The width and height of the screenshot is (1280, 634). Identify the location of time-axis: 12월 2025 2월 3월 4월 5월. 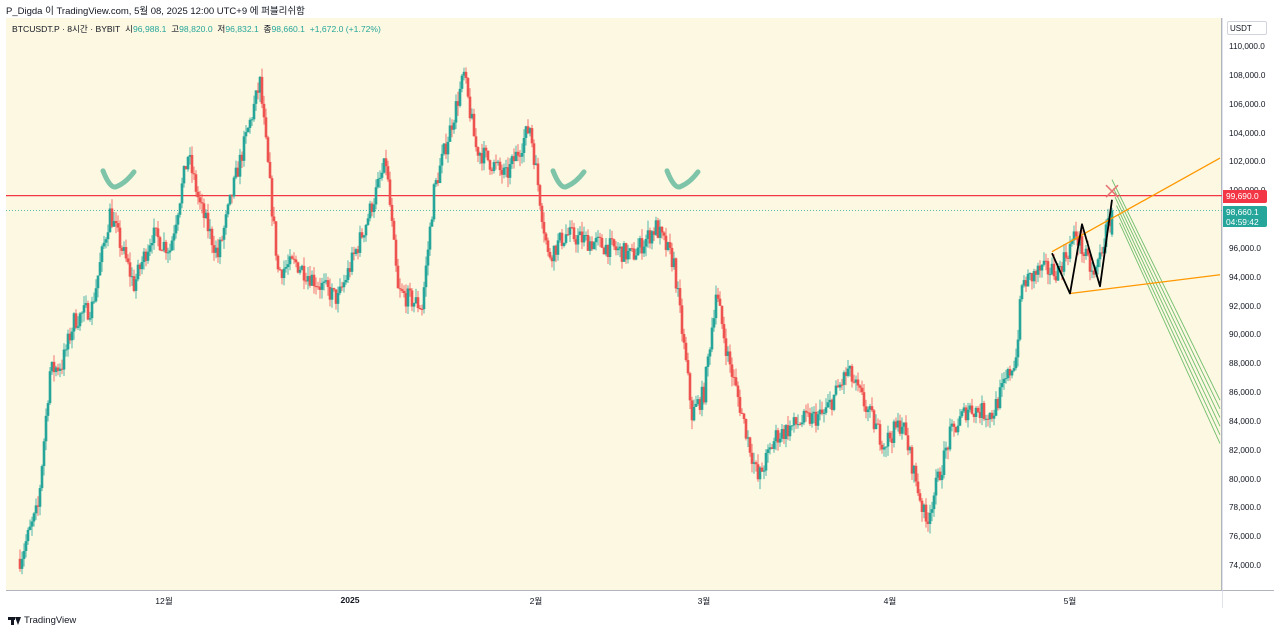
(614, 599).